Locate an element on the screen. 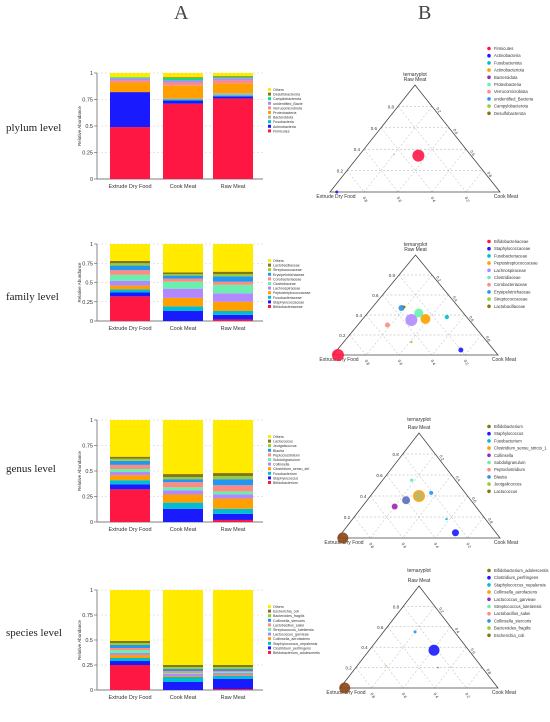 The height and width of the screenshot is (722, 550). level-label-genus: genus level is located at coordinates (31, 469).